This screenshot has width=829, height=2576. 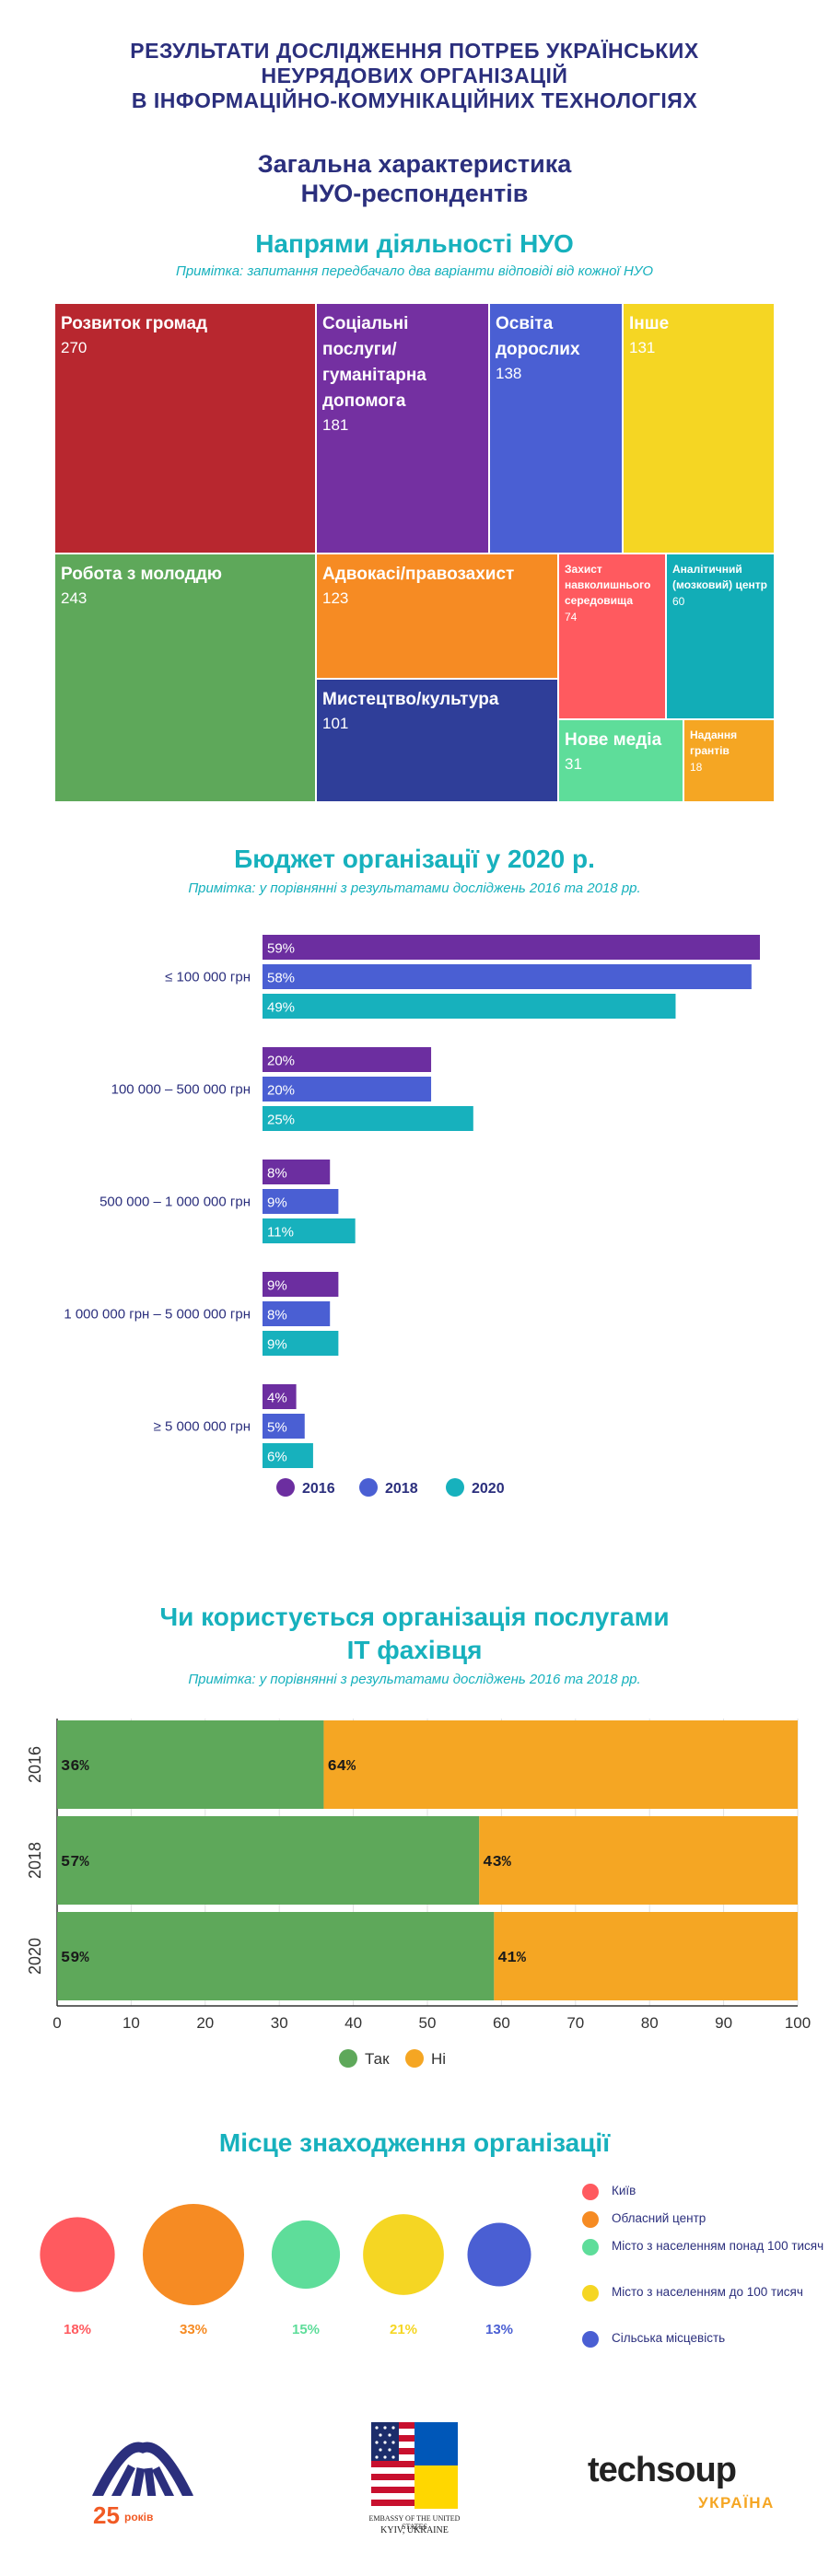 What do you see at coordinates (414, 1650) in the screenshot?
I see `it-title-line-2: IT фахівця` at bounding box center [414, 1650].